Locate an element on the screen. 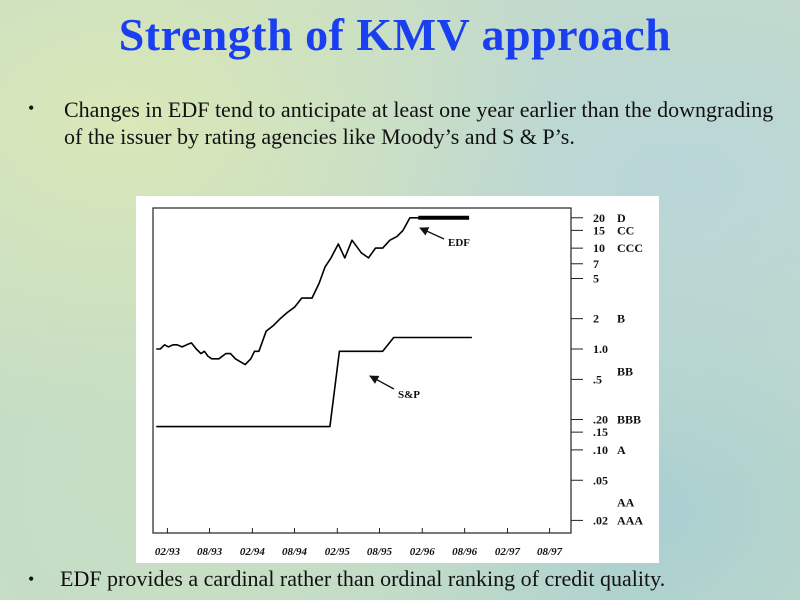 The width and height of the screenshot is (800, 600). x-tick-label: 02/95 is located at coordinates (338, 552).